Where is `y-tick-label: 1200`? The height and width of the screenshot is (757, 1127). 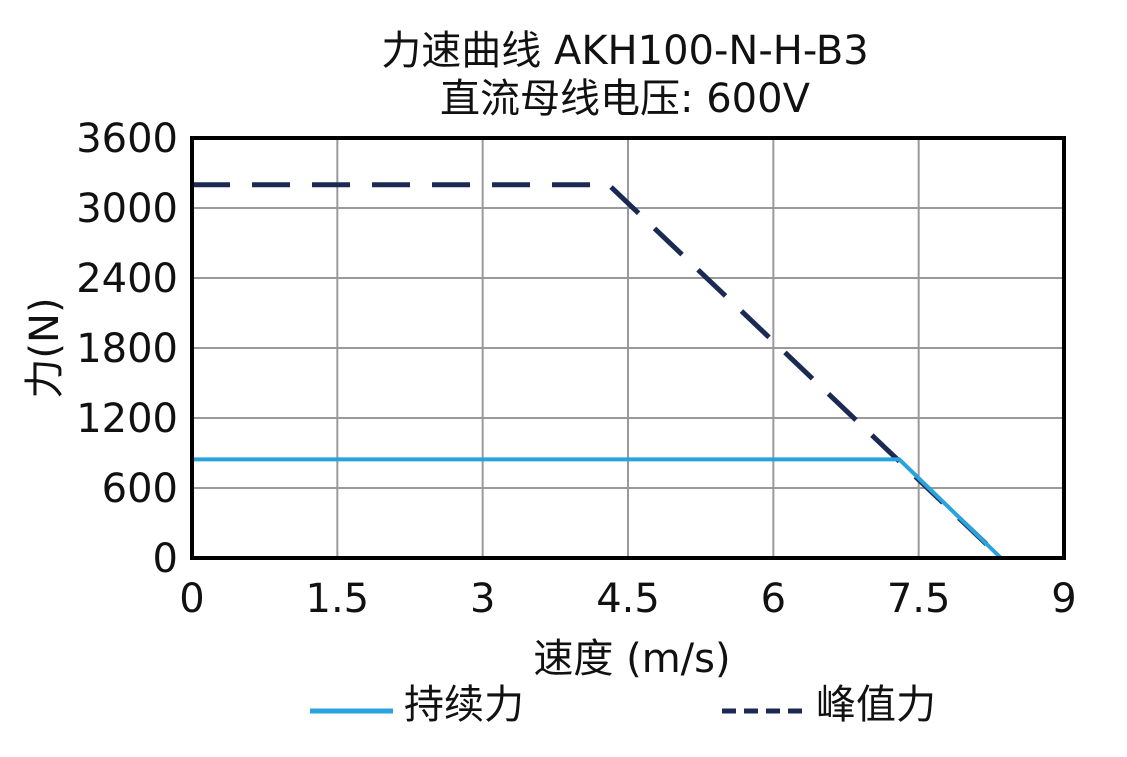 y-tick-label: 1200 is located at coordinates (127, 419).